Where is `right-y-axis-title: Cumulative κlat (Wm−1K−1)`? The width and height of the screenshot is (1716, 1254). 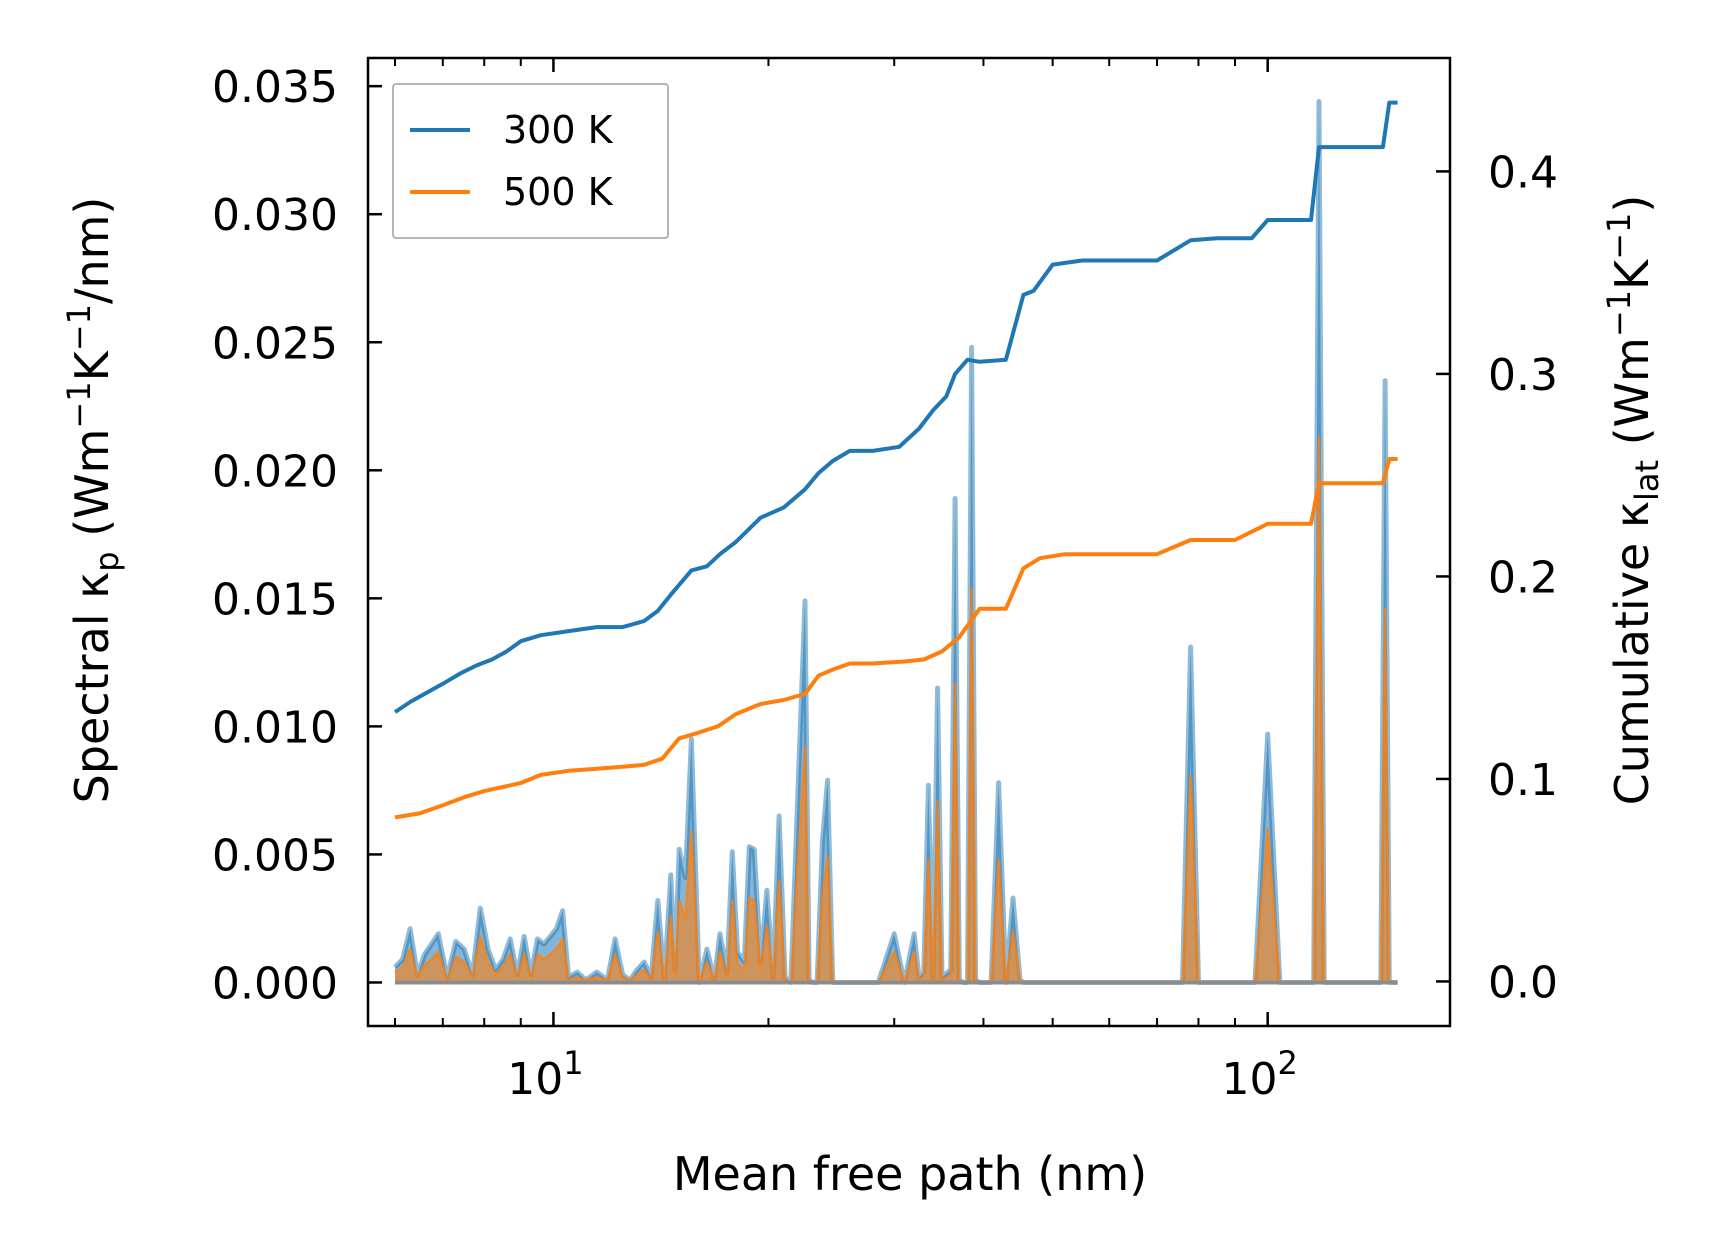
right-y-axis-title: Cumulative κlat (Wm−1K−1) is located at coordinates (1633, 500).